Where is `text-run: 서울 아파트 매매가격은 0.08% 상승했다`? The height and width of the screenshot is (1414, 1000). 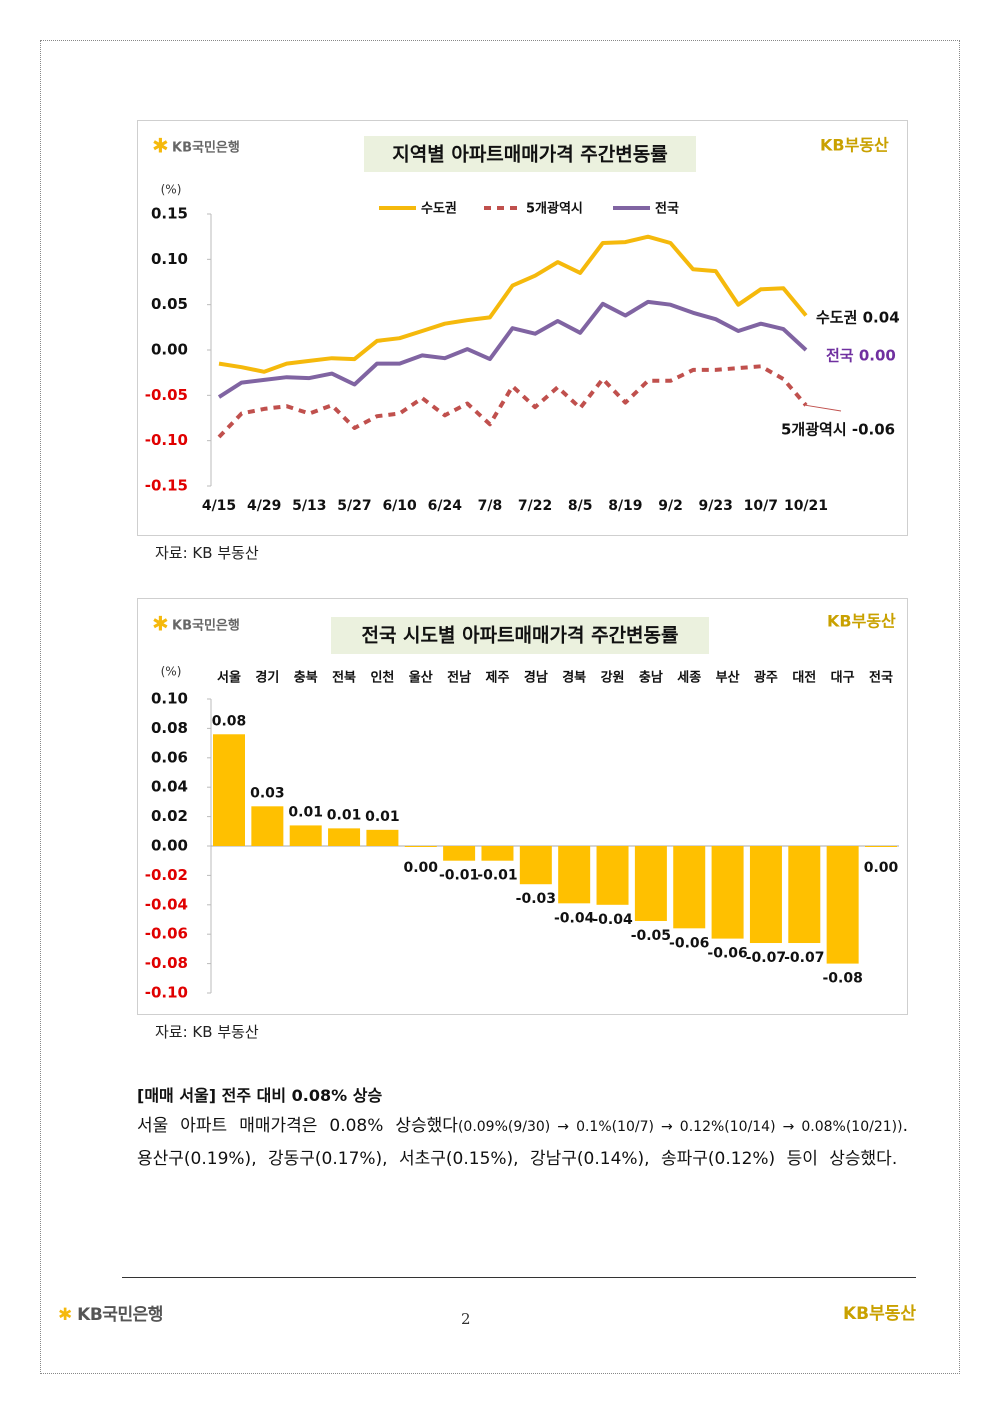
text-run: 서울 아파트 매매가격은 0.08% 상승했다 is located at coordinates (297, 1126).